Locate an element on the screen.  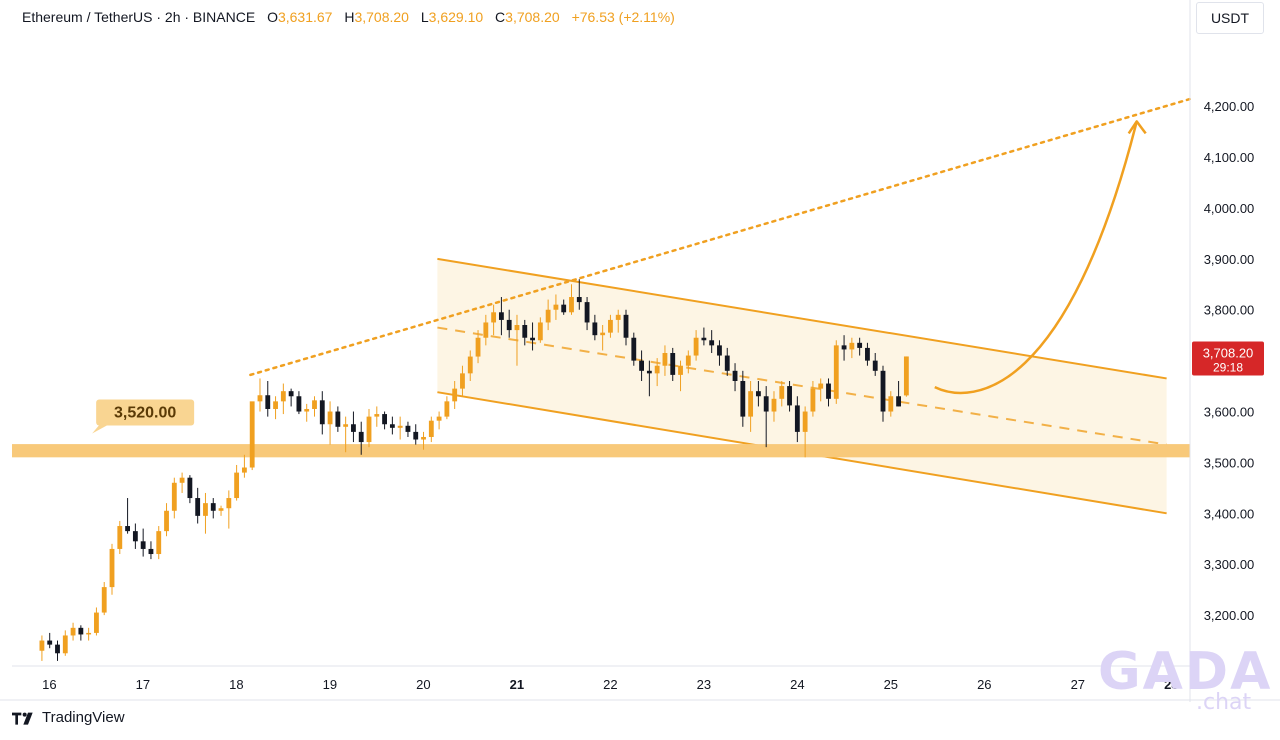
forecast-arrowhead is located at coordinates (1137, 127).